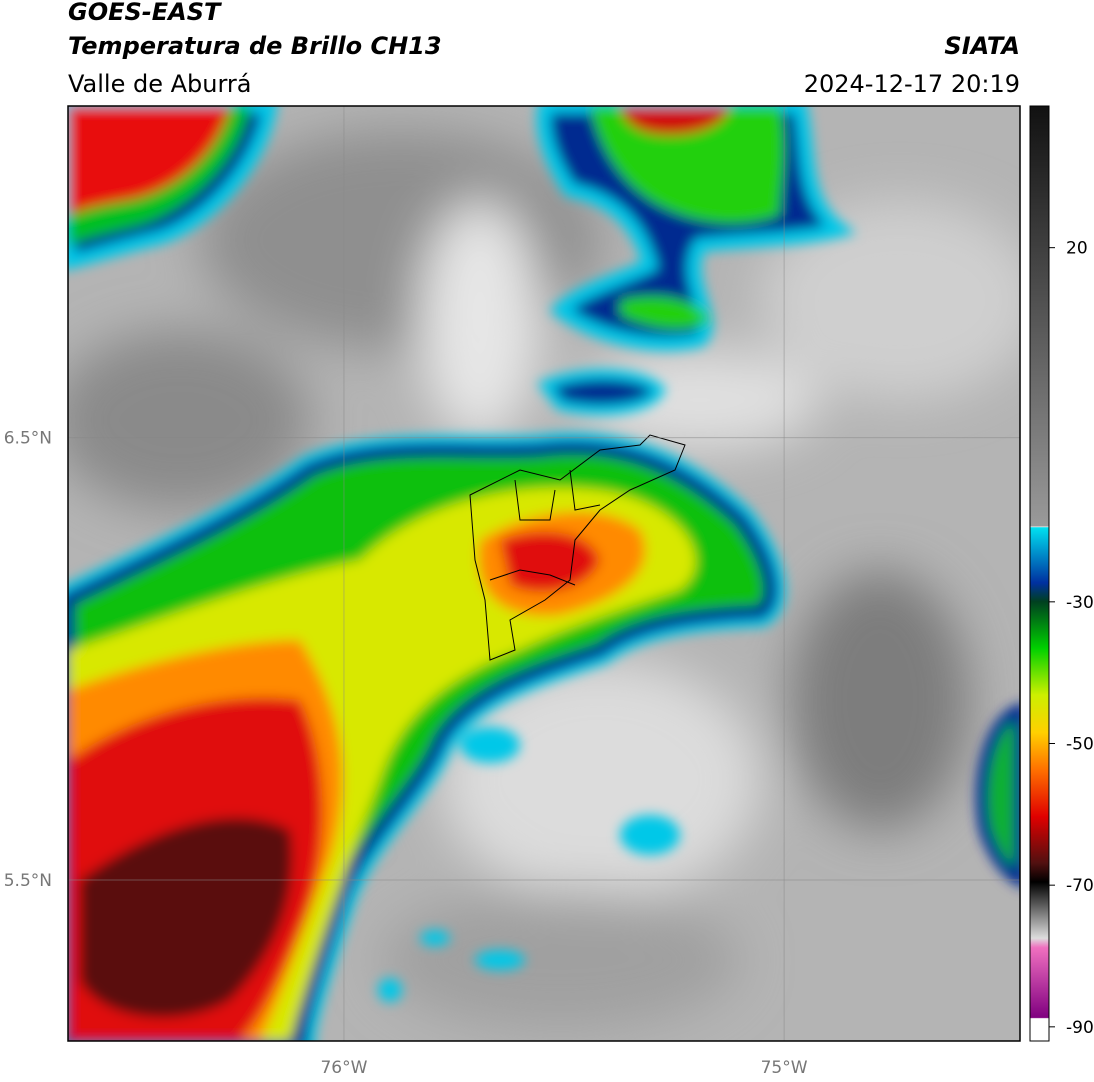  Describe the element at coordinates (1080, 886) in the screenshot. I see `colorbar-tick-label: -70` at that location.